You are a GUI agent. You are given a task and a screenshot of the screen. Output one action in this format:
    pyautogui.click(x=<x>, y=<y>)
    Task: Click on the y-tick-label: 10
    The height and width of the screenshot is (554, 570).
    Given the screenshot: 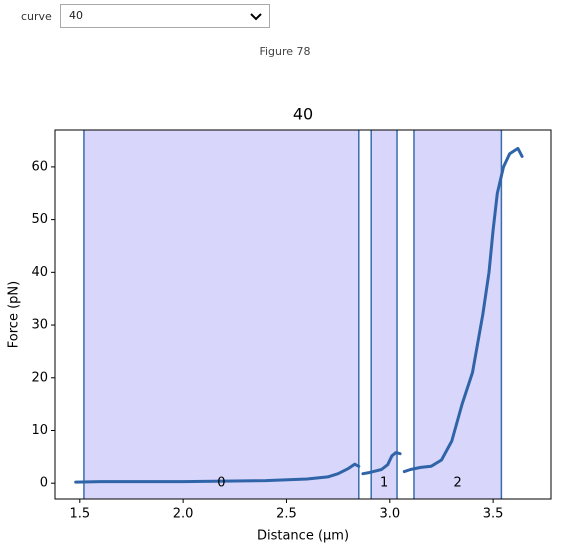 What is the action you would take?
    pyautogui.click(x=39, y=430)
    